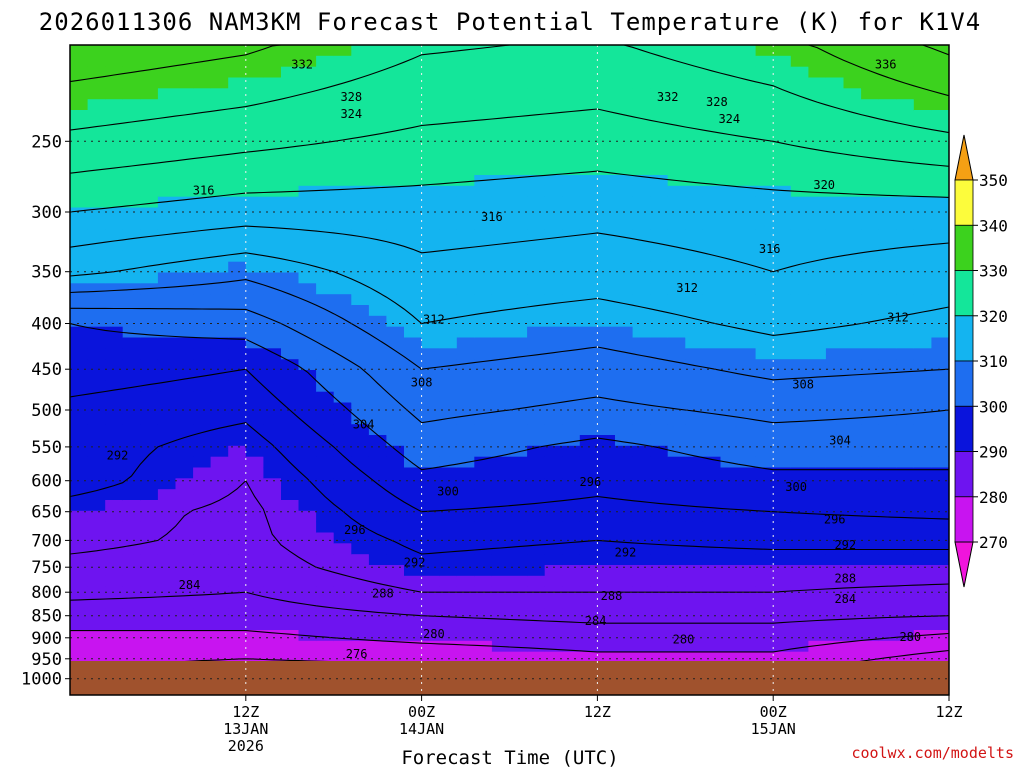  What do you see at coordinates (46, 273) in the screenshot?
I see `y-tick-label: 350` at bounding box center [46, 273].